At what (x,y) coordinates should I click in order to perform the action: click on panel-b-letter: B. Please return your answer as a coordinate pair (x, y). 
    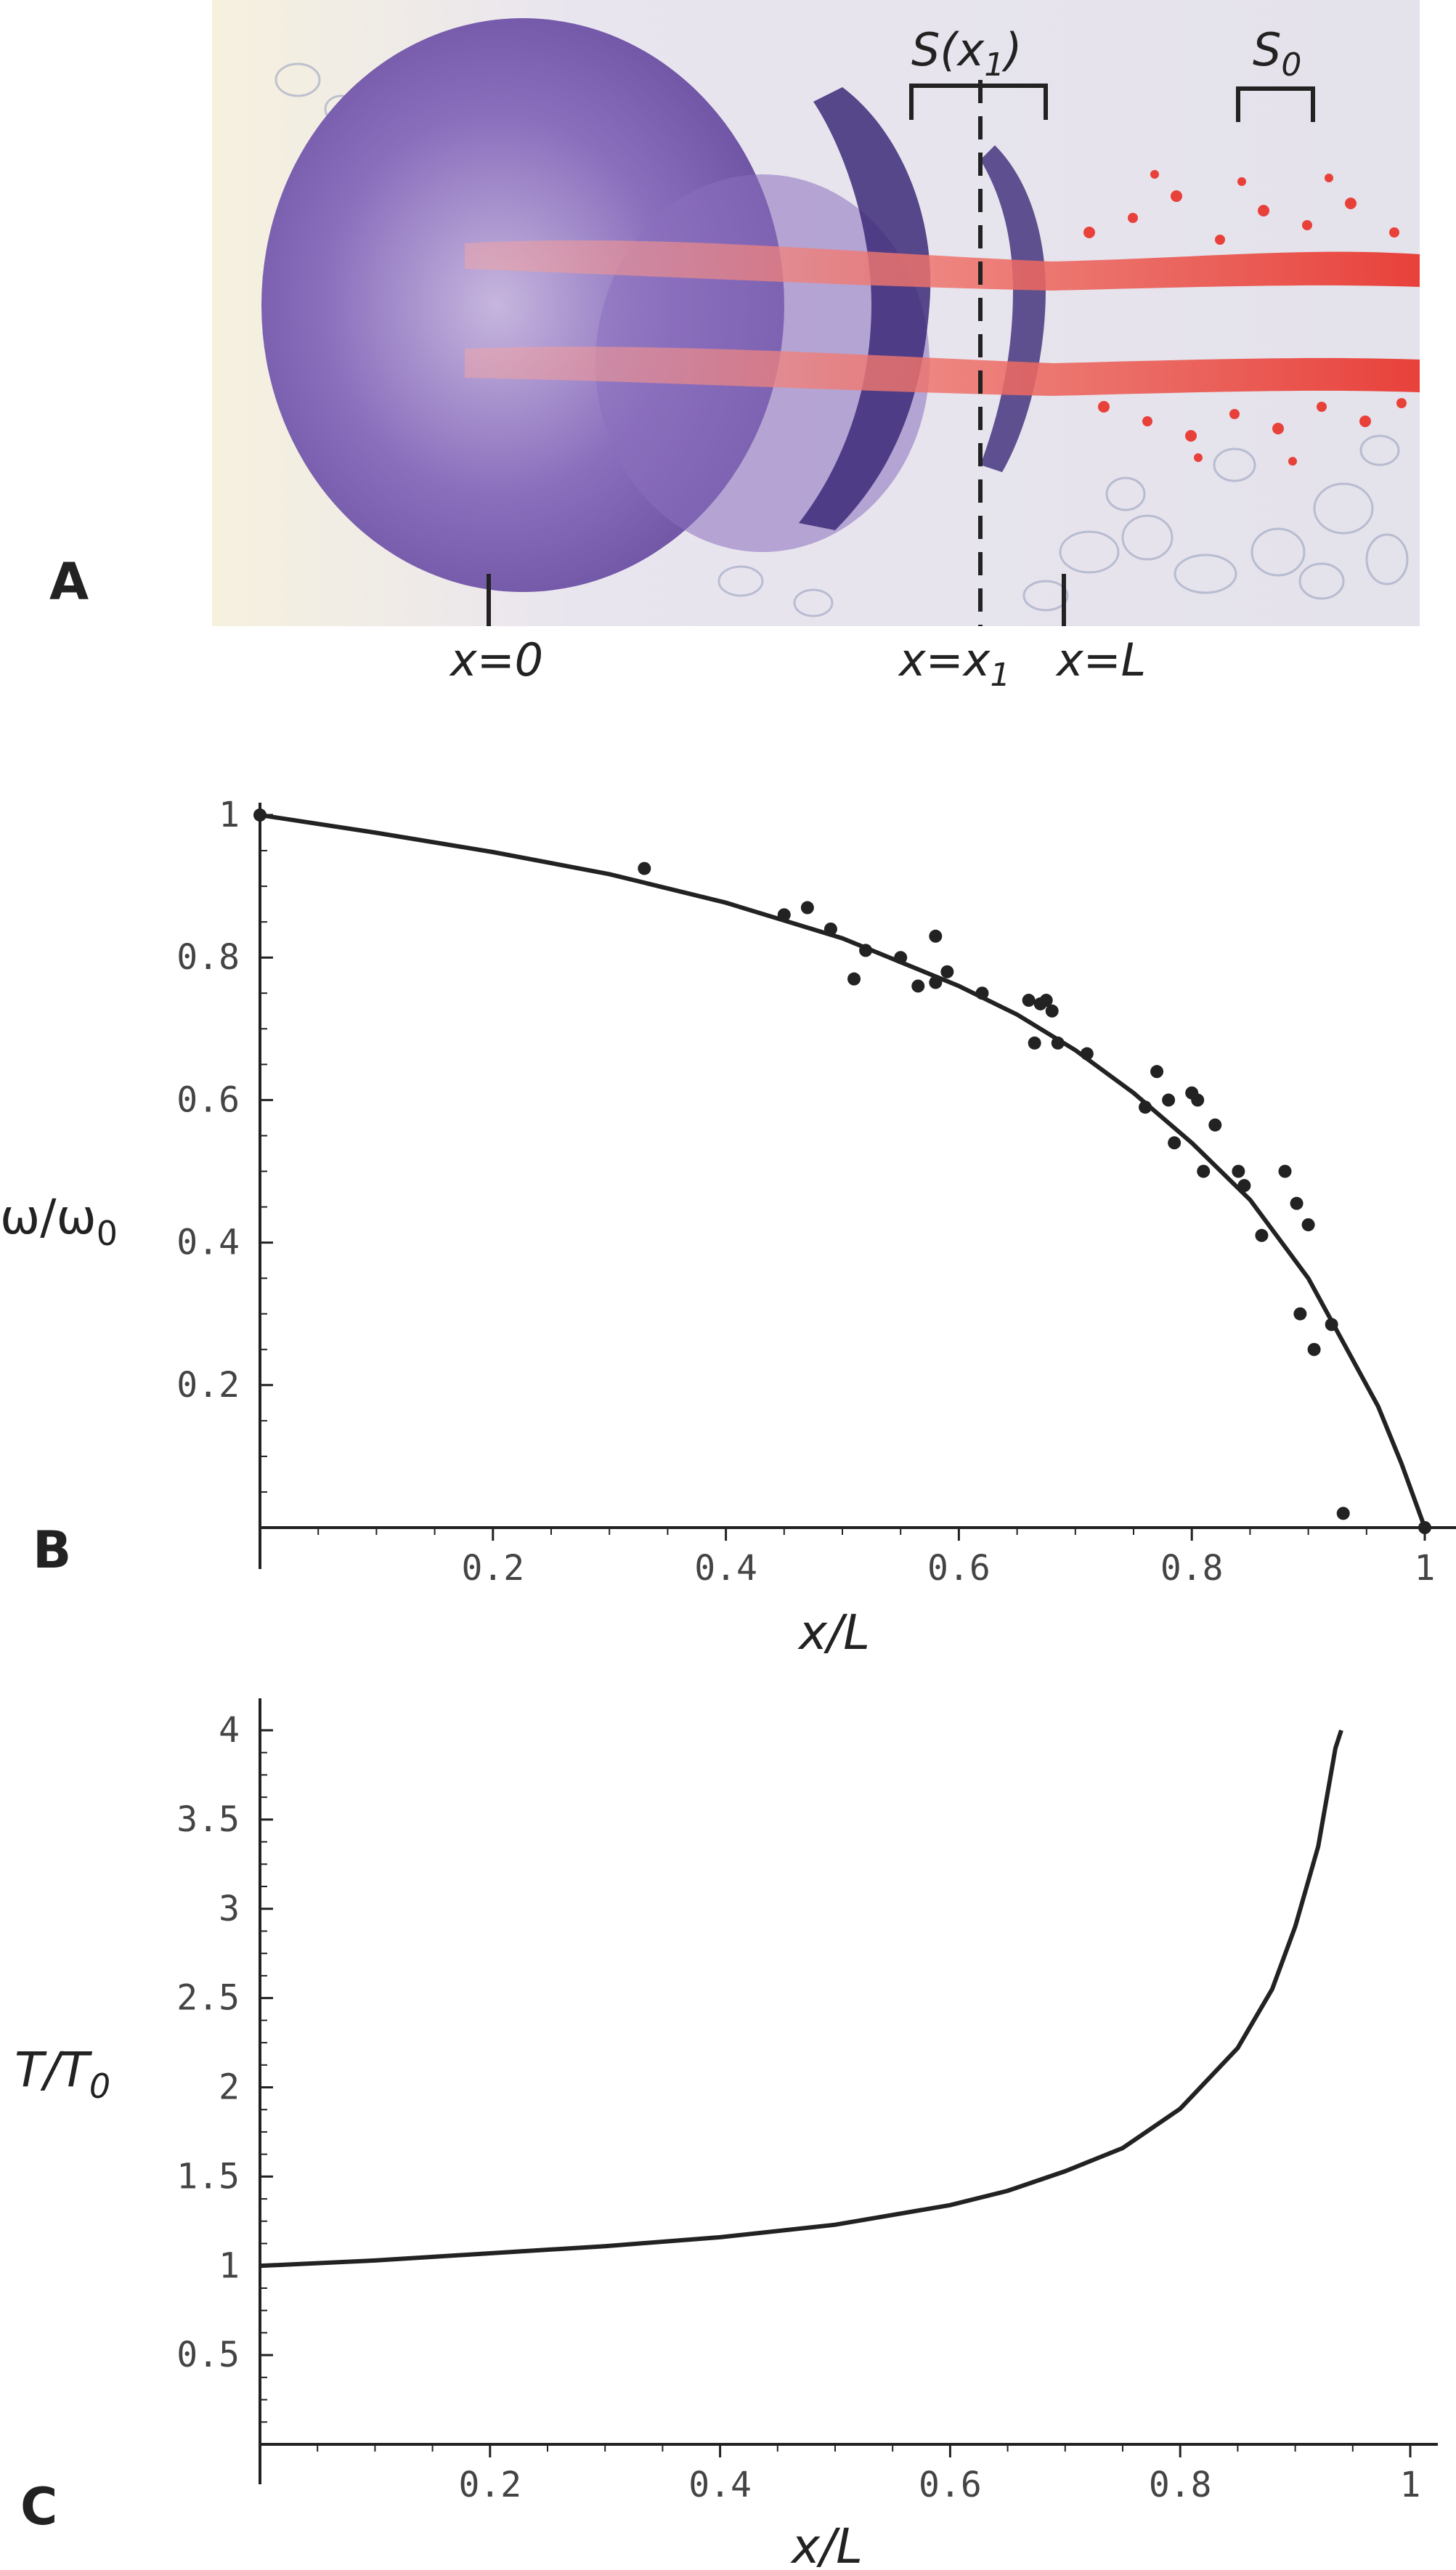
    Looking at the image, I should click on (52, 1550).